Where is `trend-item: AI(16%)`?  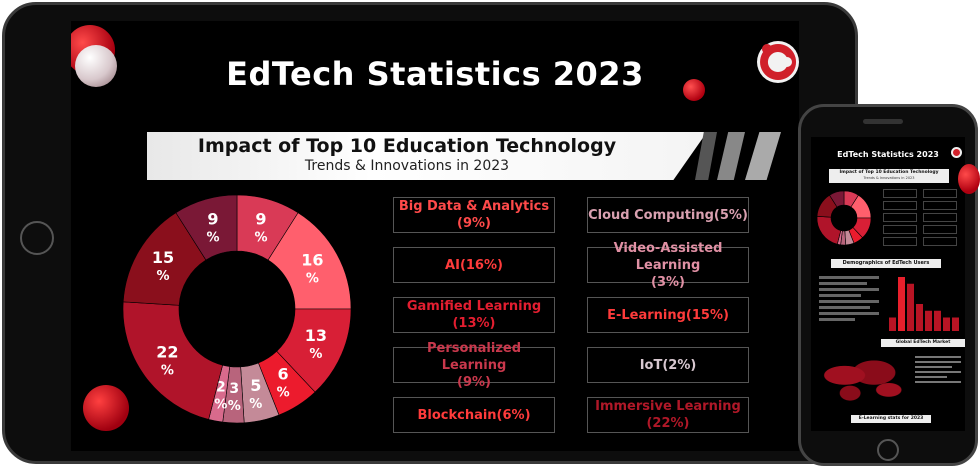
trend-item: AI(16%) is located at coordinates (474, 265).